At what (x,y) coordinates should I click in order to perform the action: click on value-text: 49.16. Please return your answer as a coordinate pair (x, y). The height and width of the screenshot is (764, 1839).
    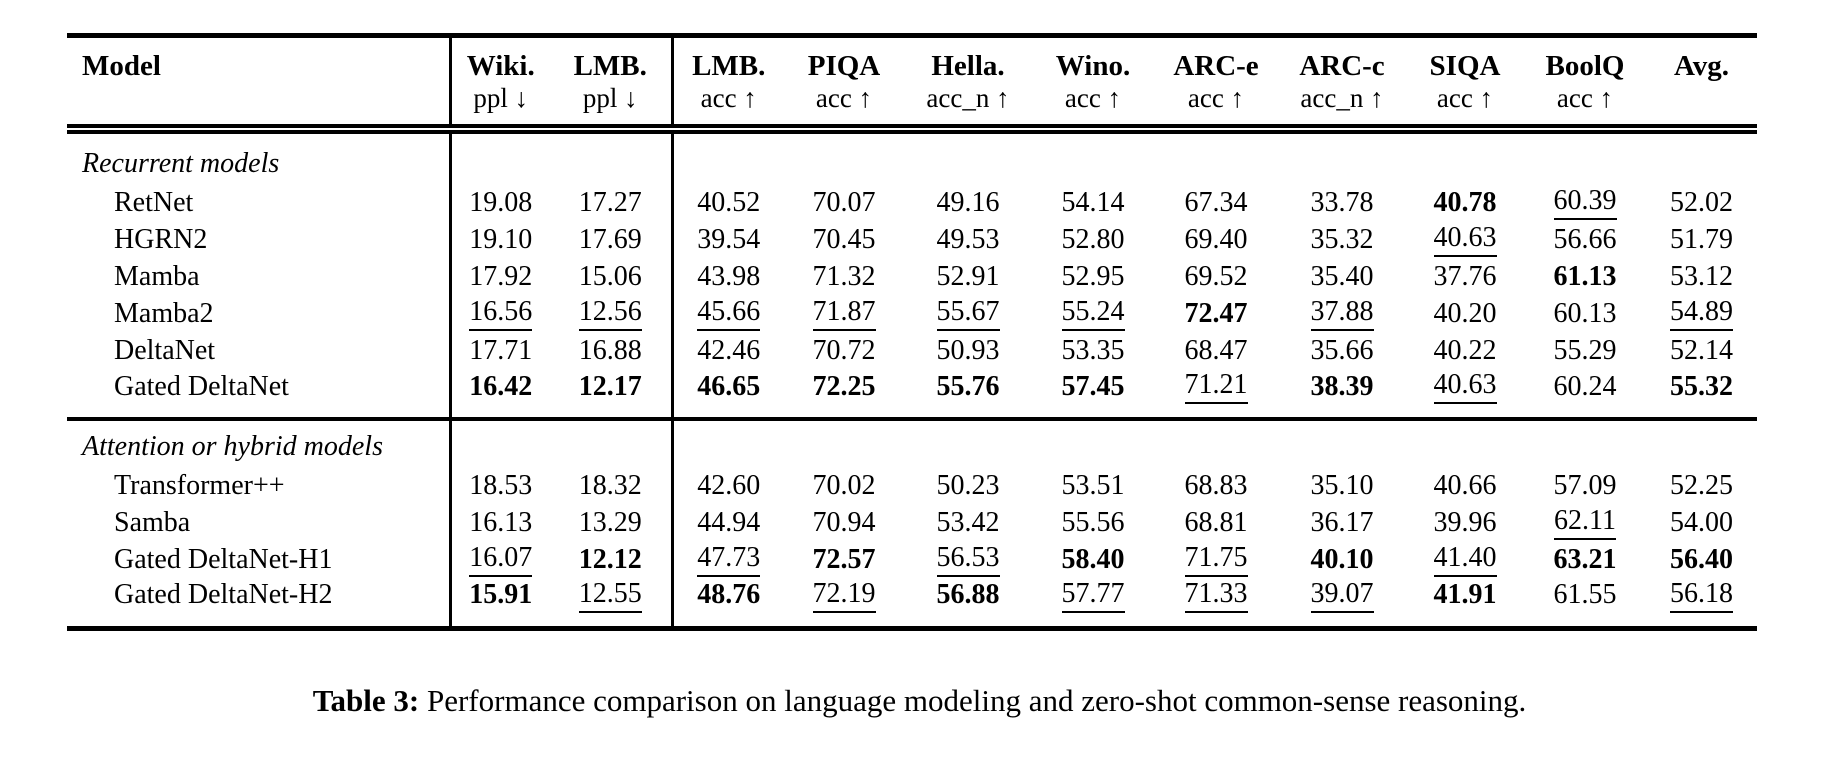
    Looking at the image, I should click on (968, 202).